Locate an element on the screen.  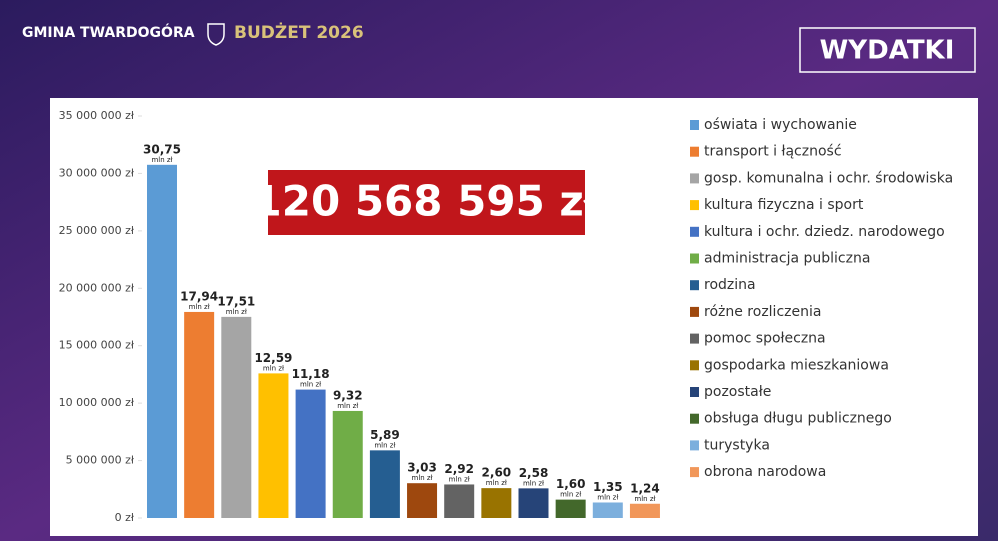
budget-title: BUDŻET 2026 is located at coordinates (299, 32).